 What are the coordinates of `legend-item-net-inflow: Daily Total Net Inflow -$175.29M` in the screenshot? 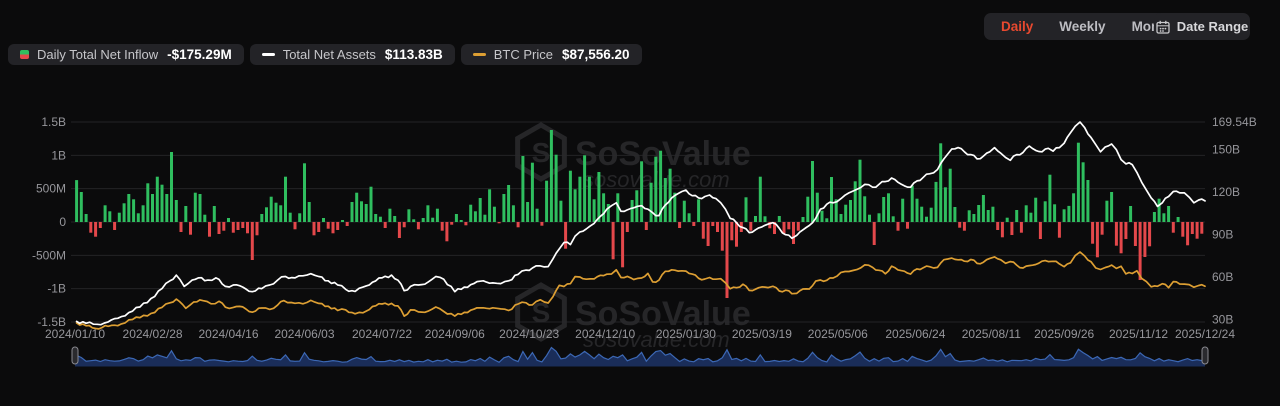 It's located at (126, 54).